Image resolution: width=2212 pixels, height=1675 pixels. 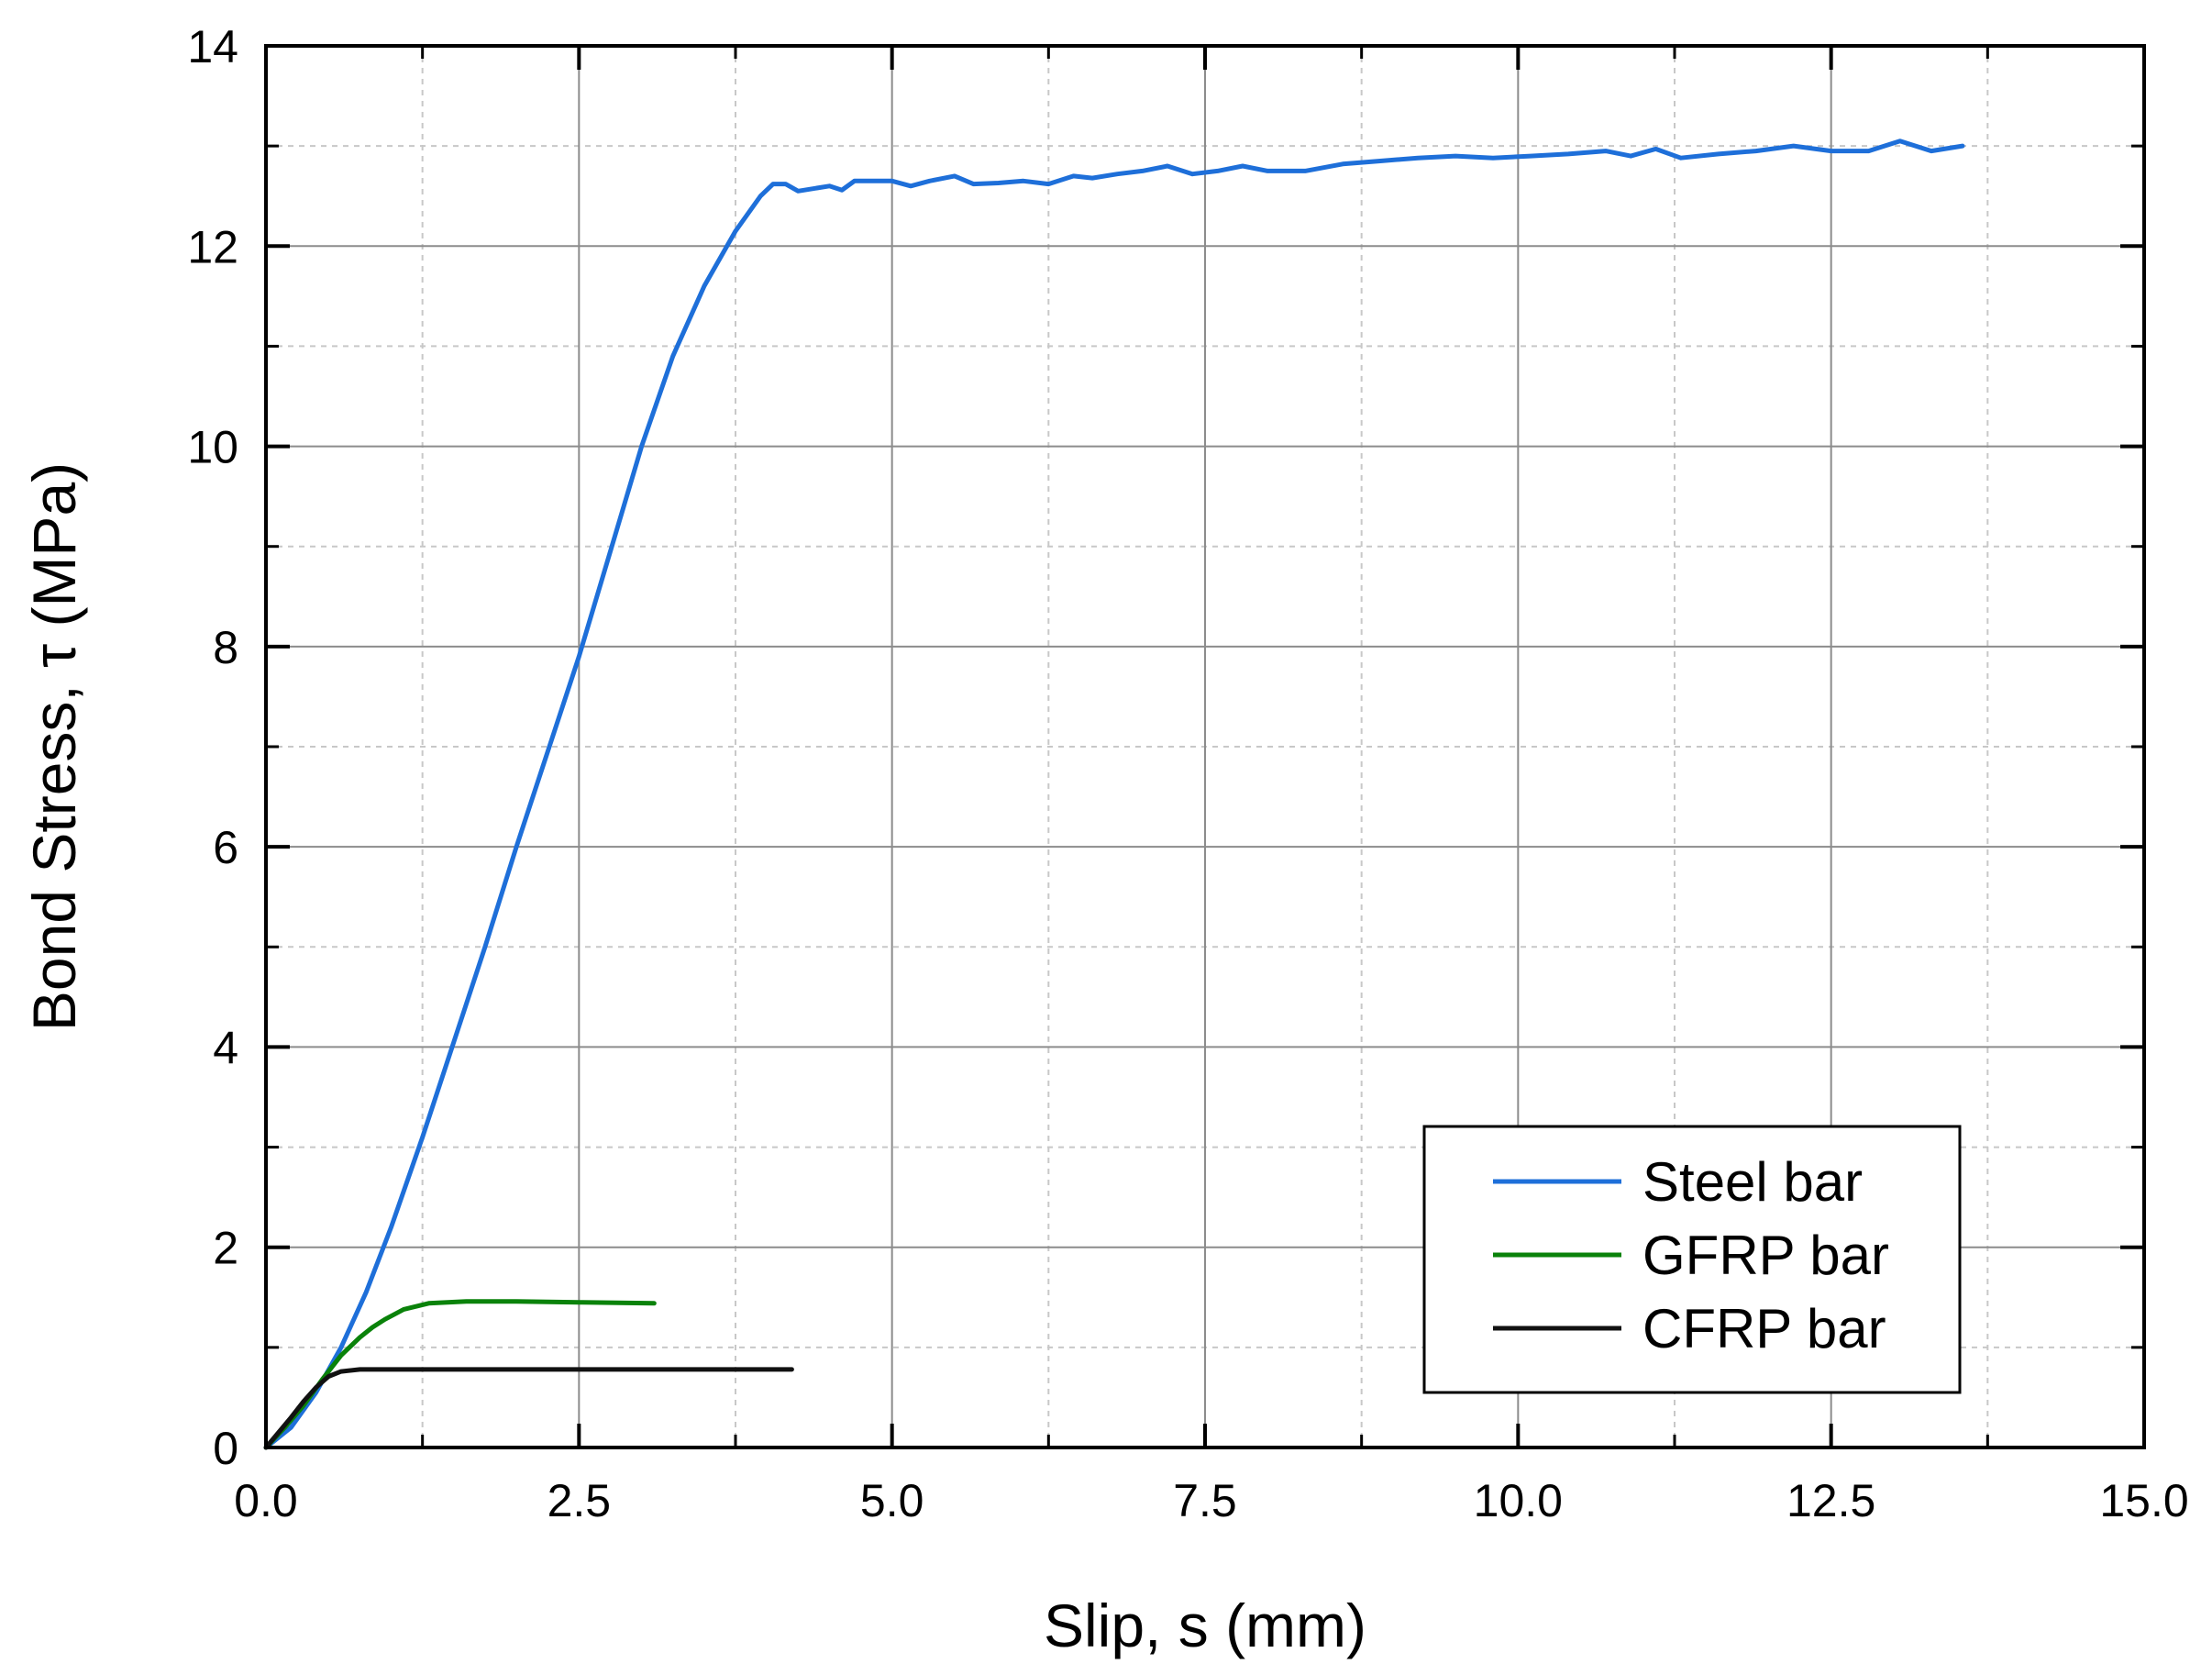 What do you see at coordinates (213, 246) in the screenshot?
I see `y-tick-label: 12` at bounding box center [213, 246].